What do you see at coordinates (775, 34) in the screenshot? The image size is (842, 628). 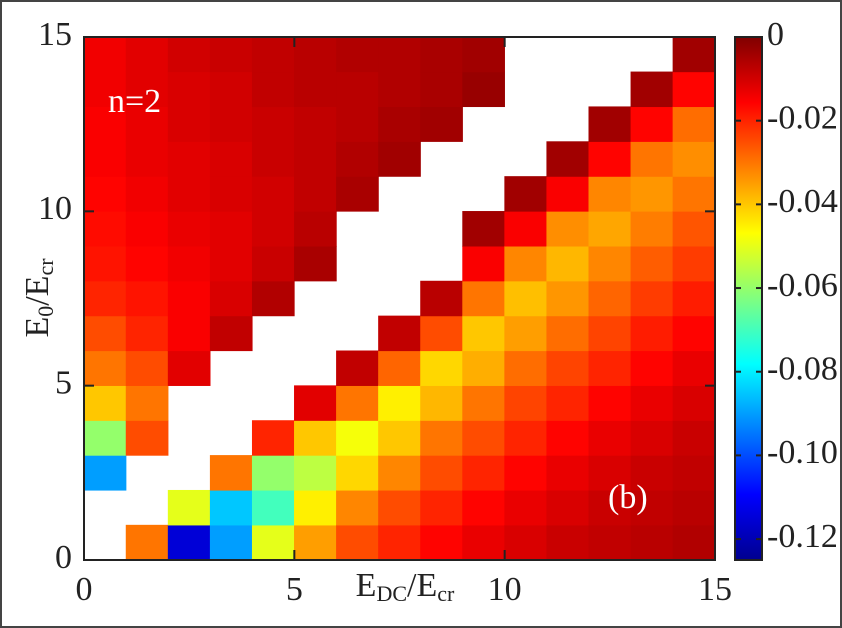 I see `colorbar-tick-label: 0` at bounding box center [775, 34].